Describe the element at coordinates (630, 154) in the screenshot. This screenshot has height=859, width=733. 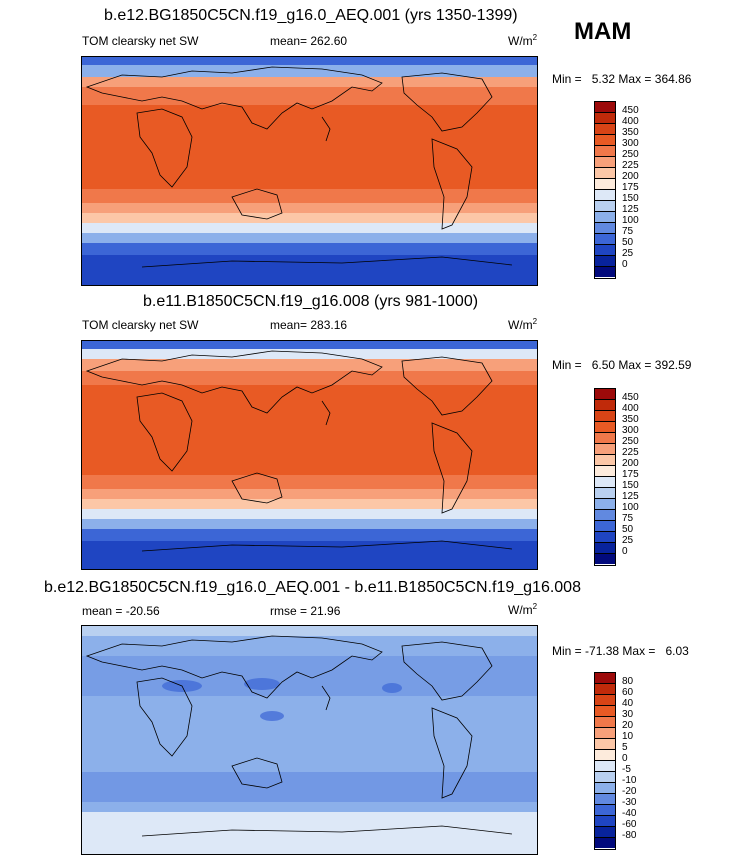
I see `panel1-colorbar-label: 250` at that location.